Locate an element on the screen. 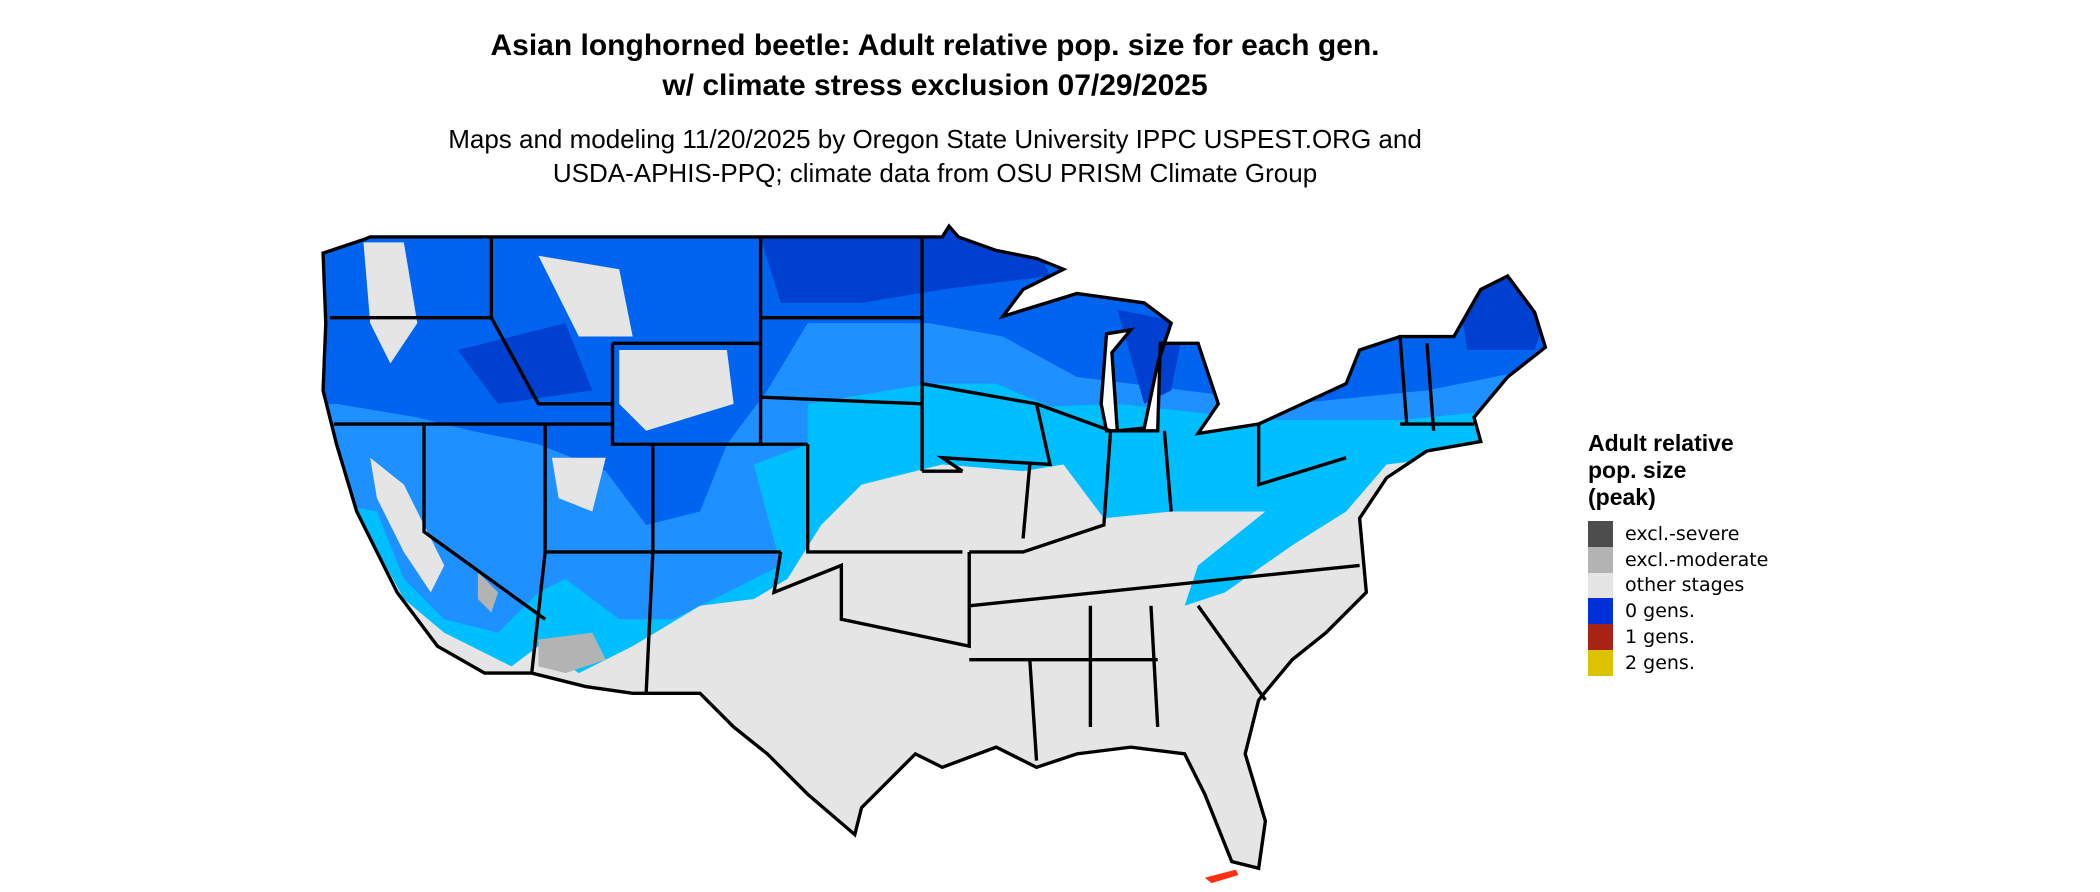 The width and height of the screenshot is (2100, 892). legend-title-line-1: Adult relative is located at coordinates (1661, 443).